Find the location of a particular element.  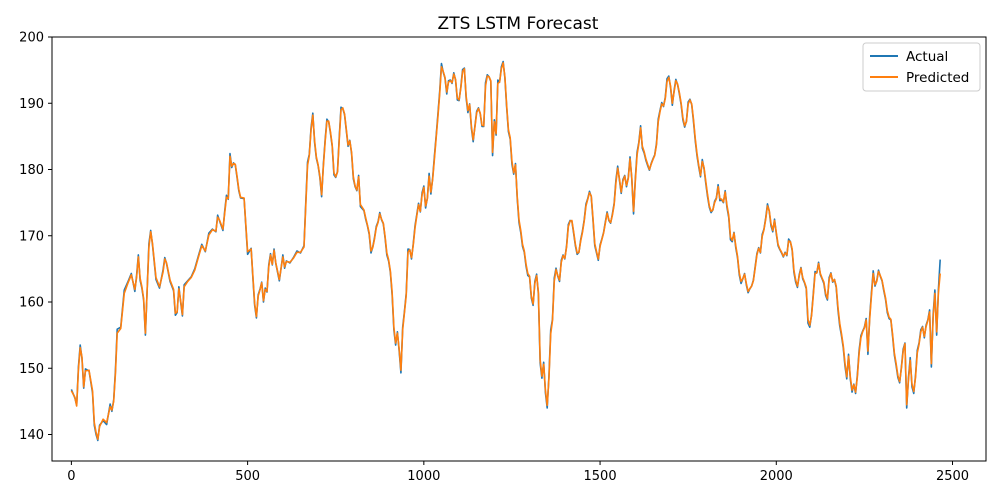

x-tick-label: 0 is located at coordinates (71, 476).